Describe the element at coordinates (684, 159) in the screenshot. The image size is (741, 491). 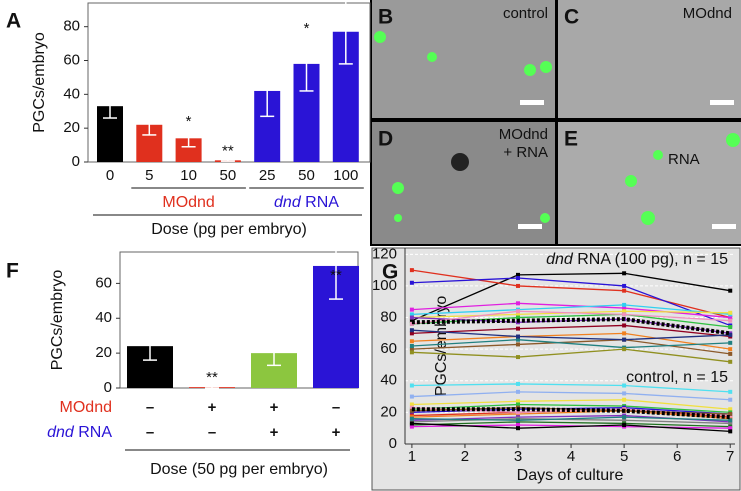
I see `image-label: RNA` at that location.